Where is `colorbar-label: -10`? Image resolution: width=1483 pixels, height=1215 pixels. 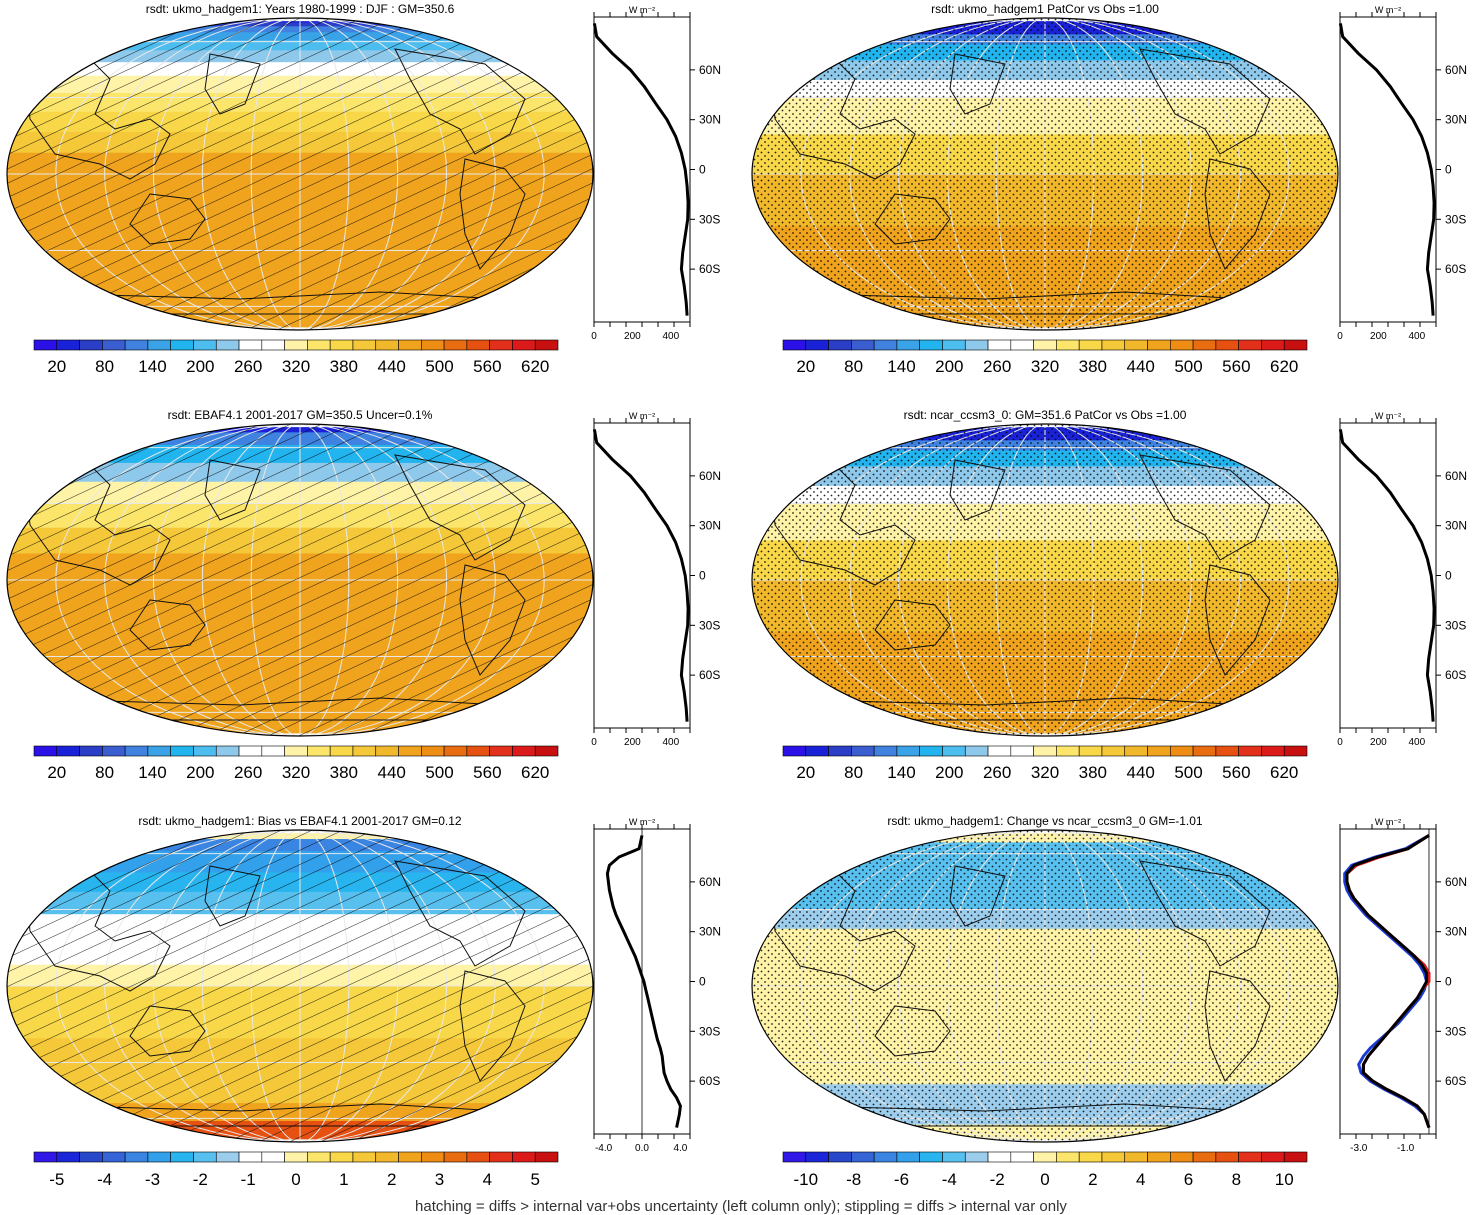
colorbar-label: -10 is located at coordinates (805, 1179).